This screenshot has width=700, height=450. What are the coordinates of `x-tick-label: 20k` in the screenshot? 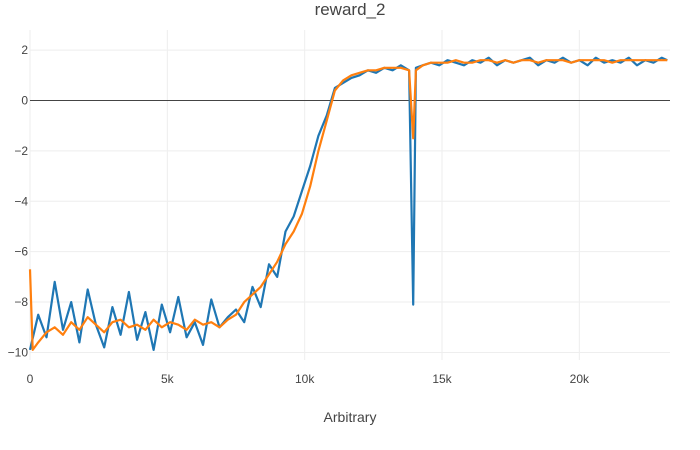 It's located at (580, 379).